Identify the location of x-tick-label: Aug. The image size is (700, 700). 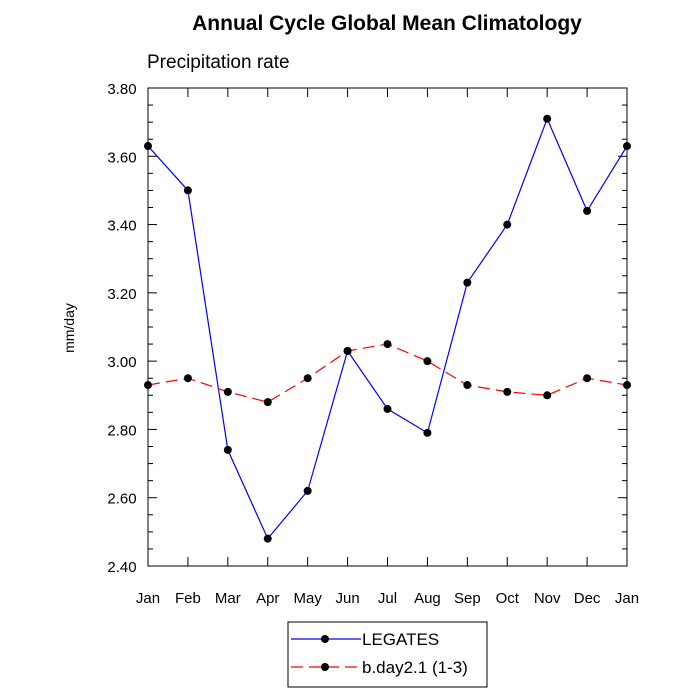
(427, 598).